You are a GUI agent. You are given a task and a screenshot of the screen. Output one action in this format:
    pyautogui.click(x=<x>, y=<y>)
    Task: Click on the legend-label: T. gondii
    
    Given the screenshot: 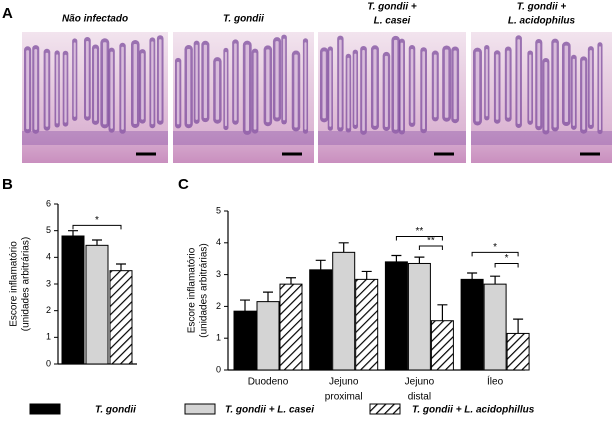 What is the action you would take?
    pyautogui.click(x=115, y=410)
    